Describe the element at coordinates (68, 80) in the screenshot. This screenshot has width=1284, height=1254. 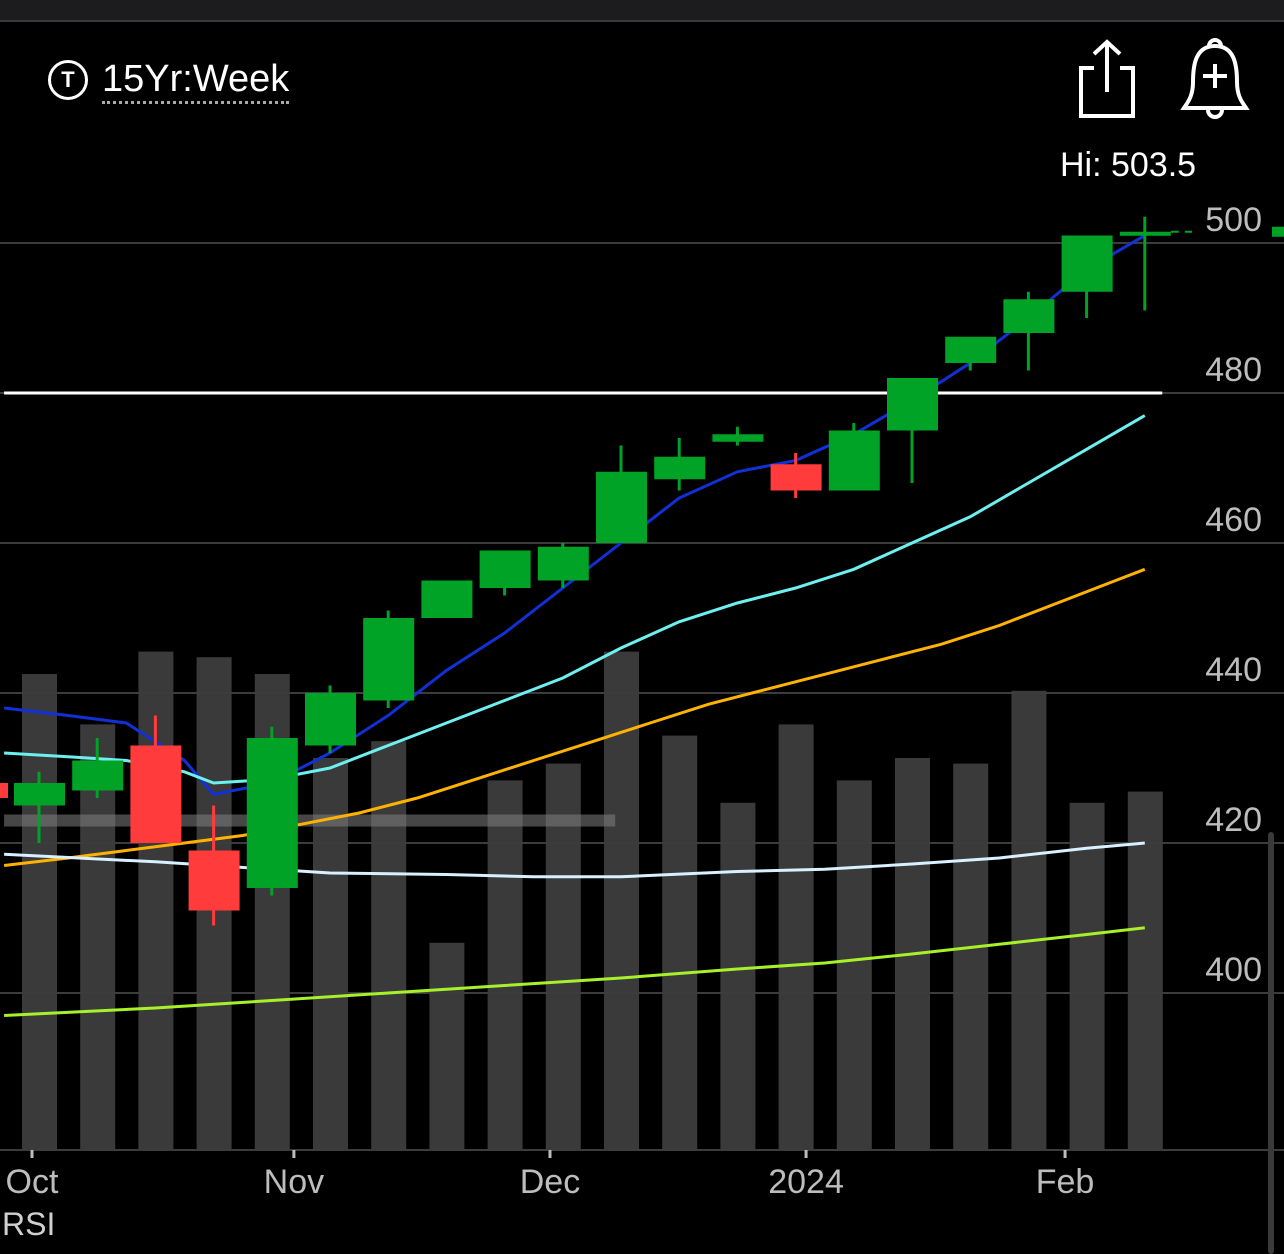
I see `timeframe-icon: T` at that location.